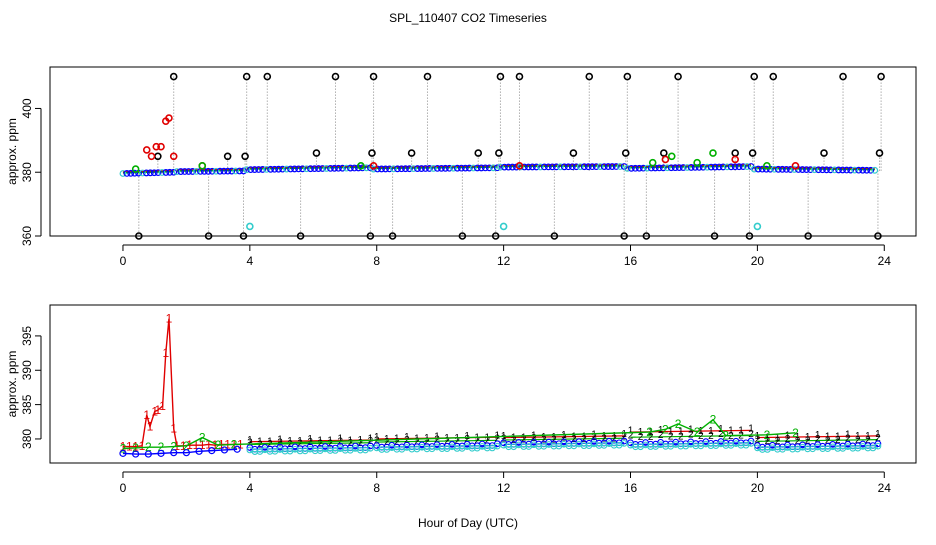 The width and height of the screenshot is (936, 545). Describe the element at coordinates (468, 18) in the screenshot. I see `figure-title: SPL_110407 CO2 Timeseries` at that location.